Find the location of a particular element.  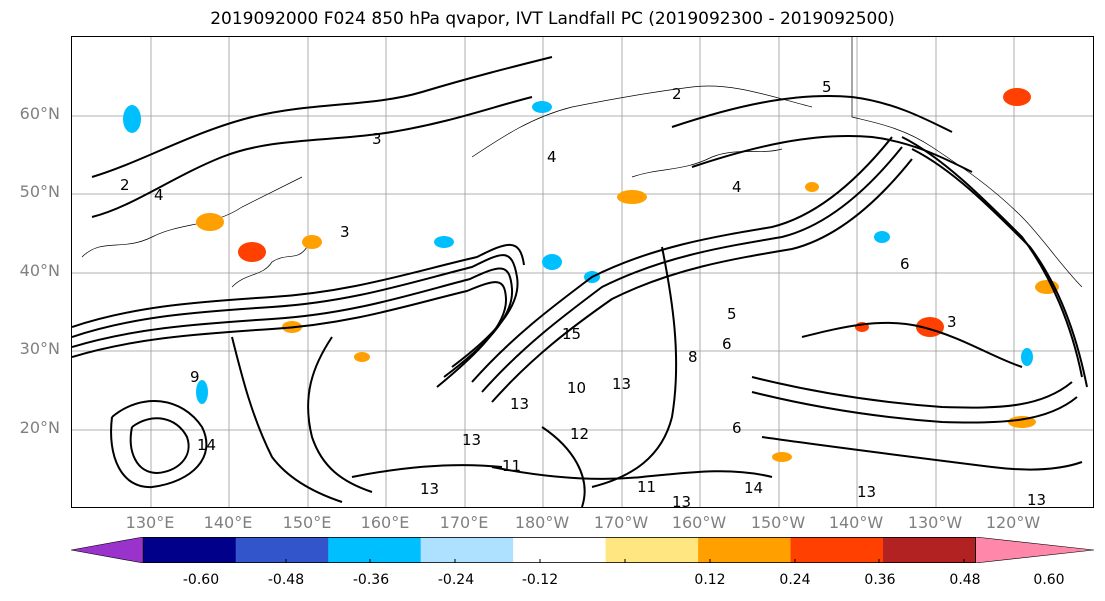

colorbar-tick-label: 0.24 is located at coordinates (795, 580).